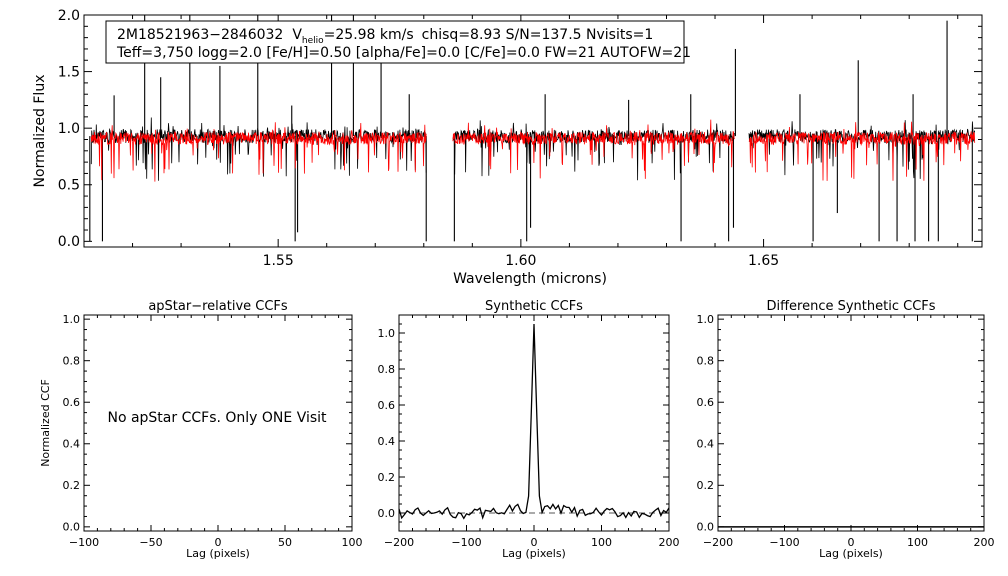 This screenshot has height=576, width=1008. I want to click on difference-ccf-xtick-label: 200, so click(984, 542).